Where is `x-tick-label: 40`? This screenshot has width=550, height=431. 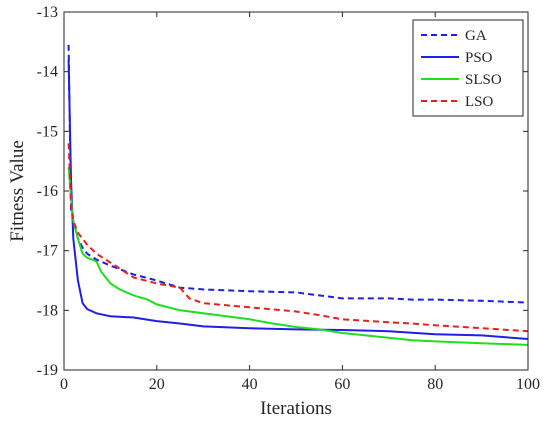
x-tick-label: 40 is located at coordinates (250, 384).